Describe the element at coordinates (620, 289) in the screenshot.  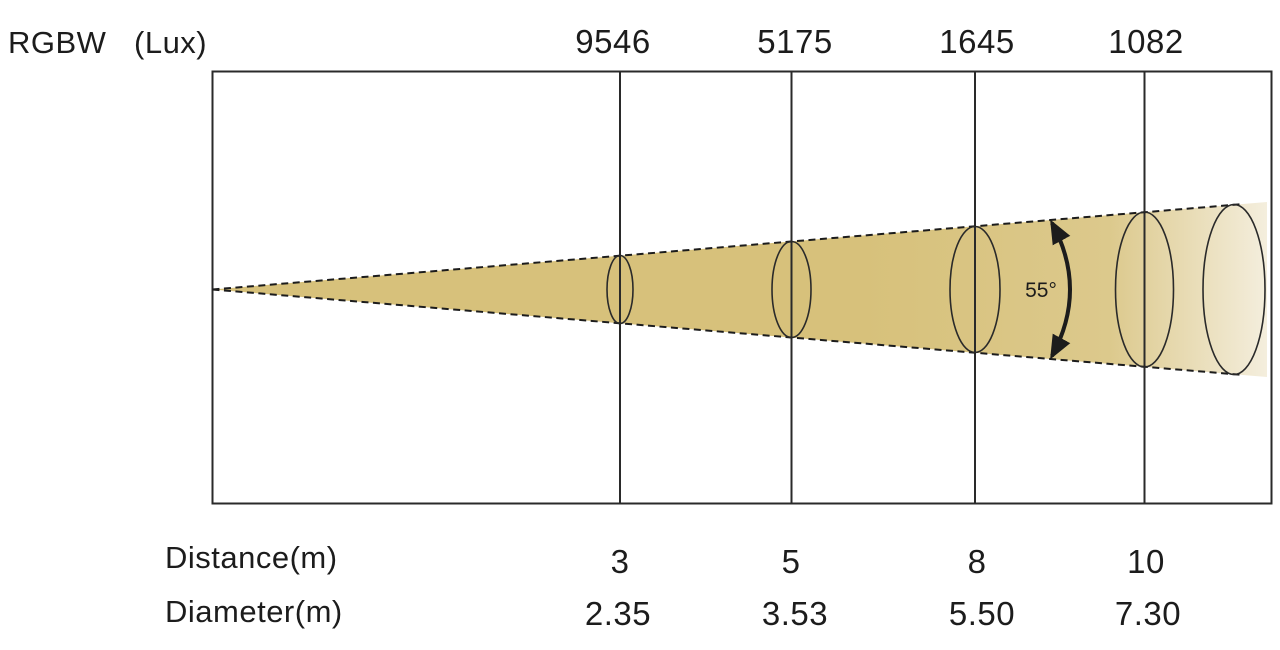
I see `beam-ellipse-3m` at that location.